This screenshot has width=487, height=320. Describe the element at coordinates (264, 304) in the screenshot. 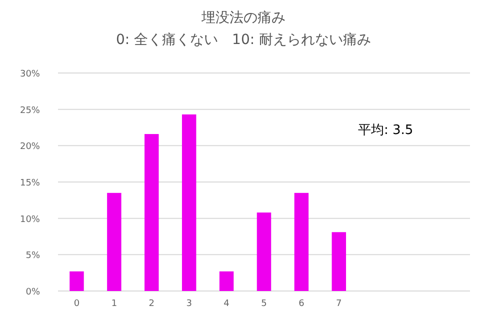

I see `x-tick-label: 5` at that location.